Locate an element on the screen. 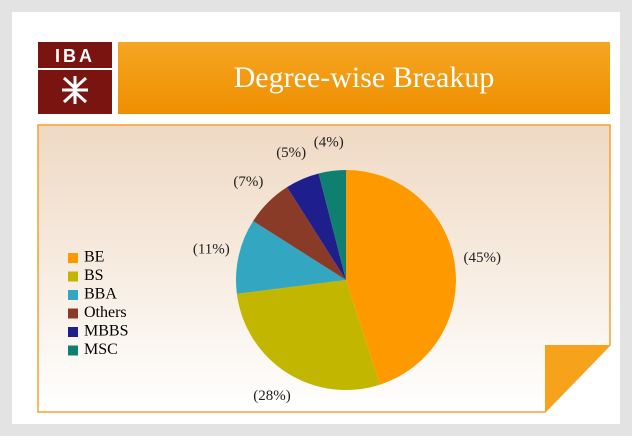 This screenshot has height=441, width=632. legend-label: BS is located at coordinates (94, 275).